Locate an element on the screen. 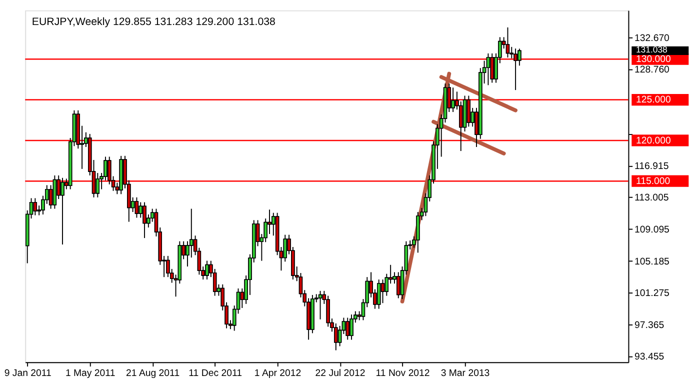 Image resolution: width=693 pixels, height=385 pixels. y-tick-label: 116.915 is located at coordinates (651, 166).